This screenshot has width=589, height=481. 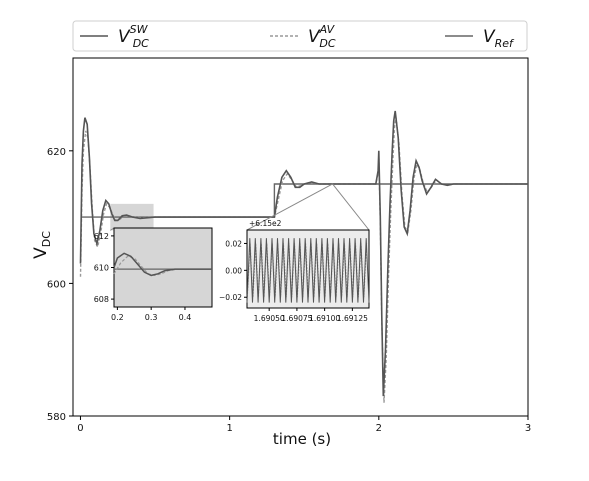 I want to click on y-tick-label: 600, so click(x=56, y=284).